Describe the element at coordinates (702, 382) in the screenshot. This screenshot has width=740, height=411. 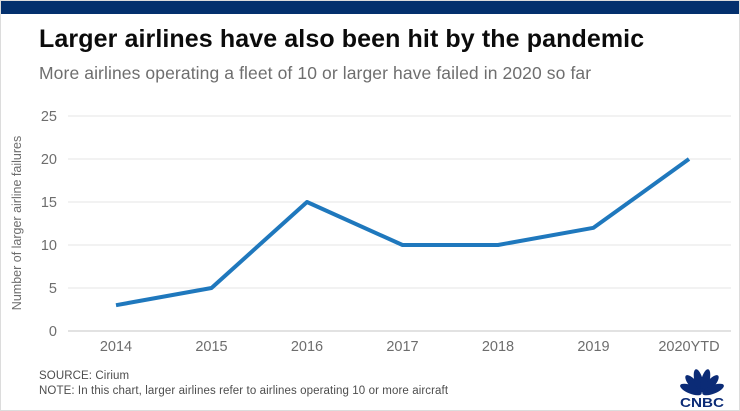
I see `peacock-icon` at that location.